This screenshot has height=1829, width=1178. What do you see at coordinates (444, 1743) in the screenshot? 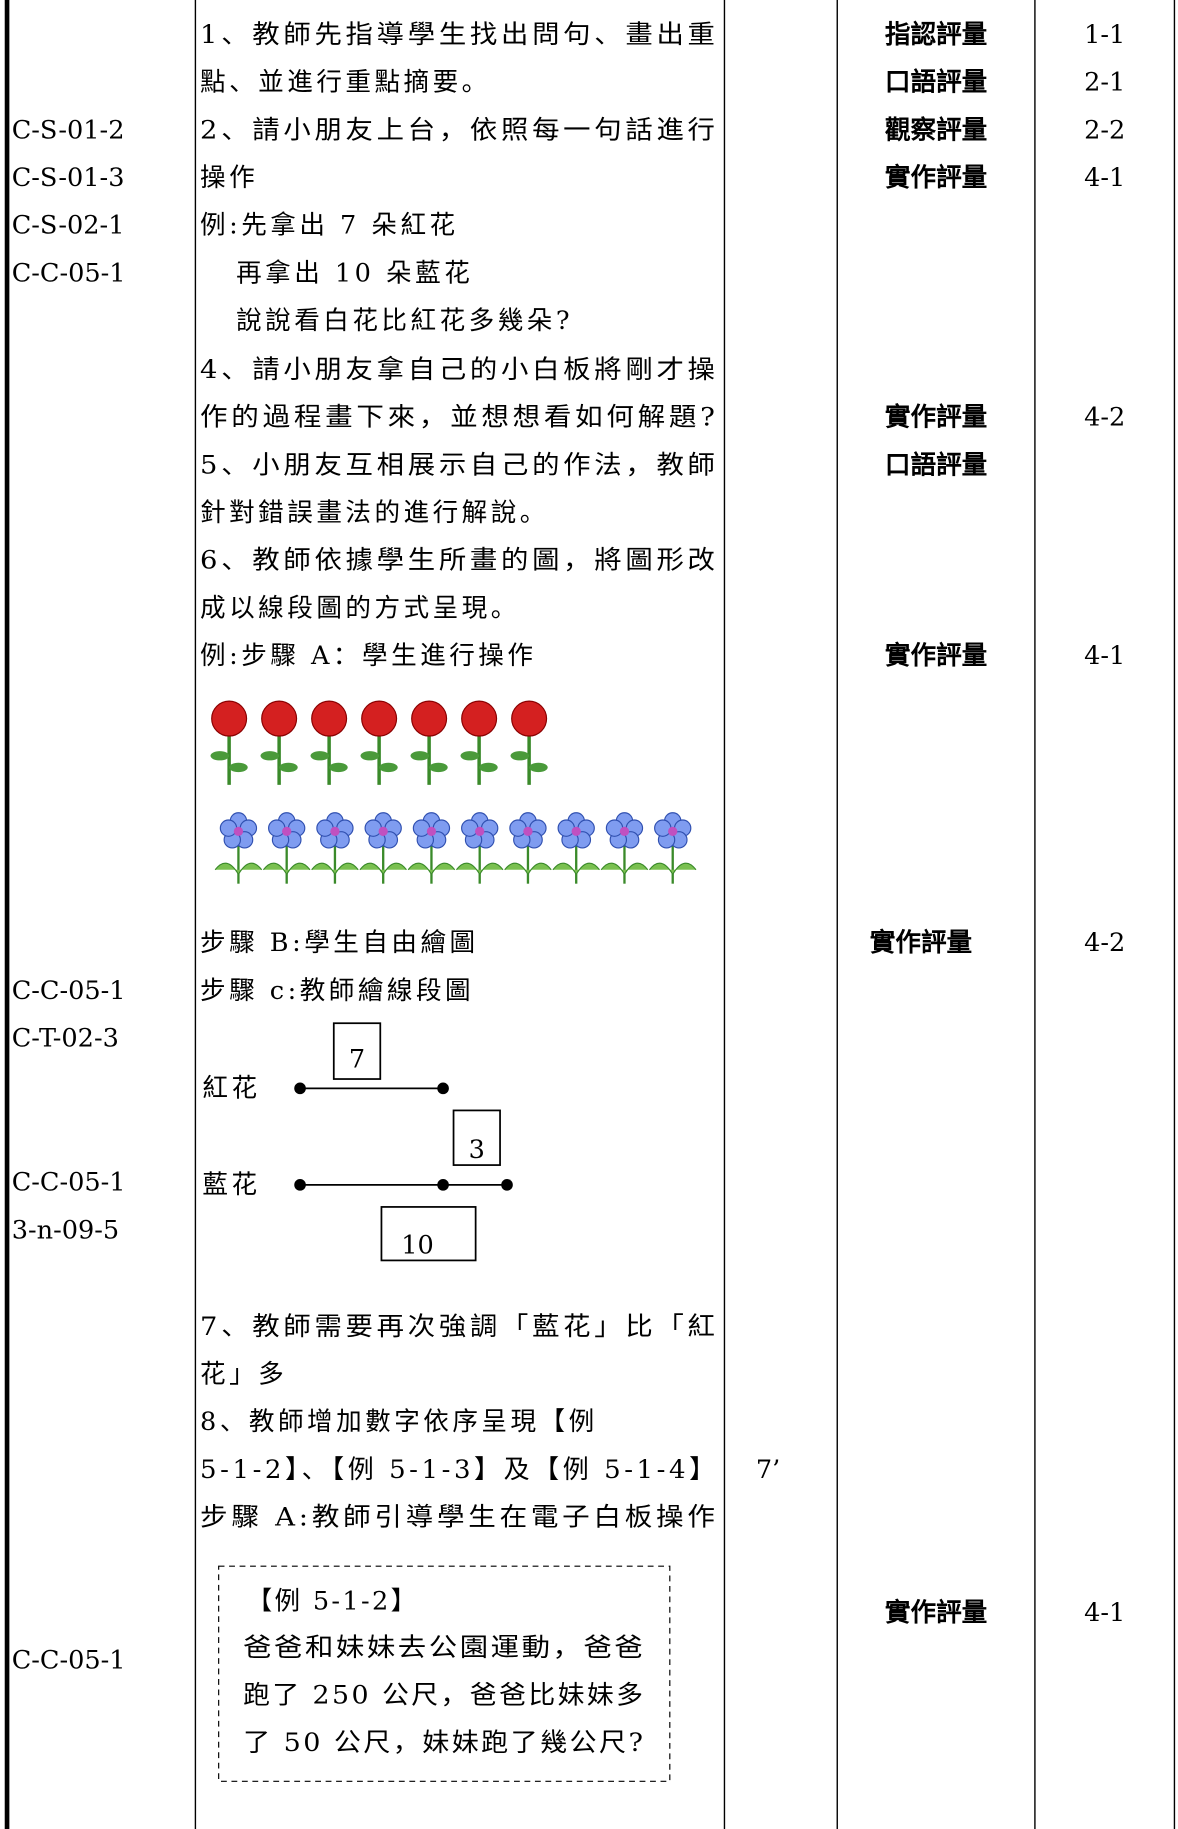
I see `example-line: 了 50 公尺，妹妹跑了幾公尺?` at bounding box center [444, 1743].